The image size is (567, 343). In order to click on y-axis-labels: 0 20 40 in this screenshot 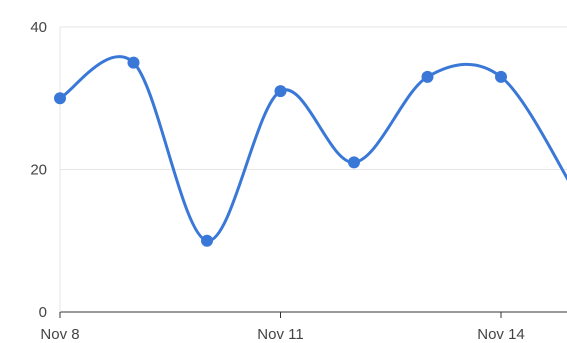, I will do `click(38, 170)`.